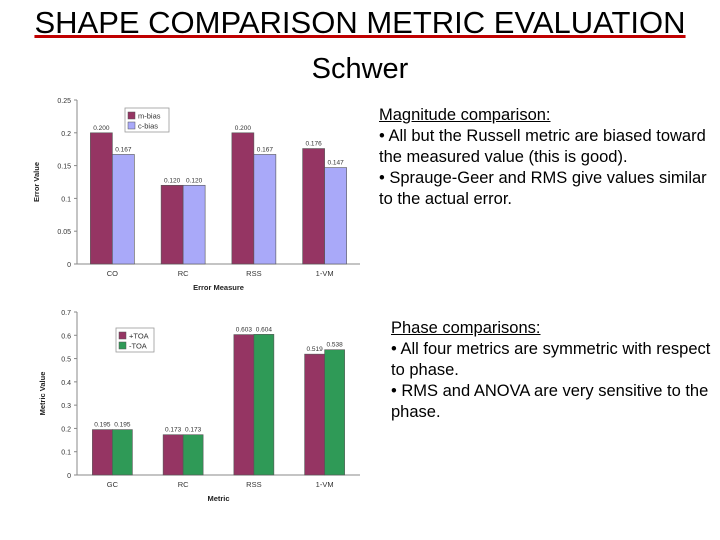 The width and height of the screenshot is (720, 540). What do you see at coordinates (264, 329) in the screenshot?
I see `data-label: 0.604` at bounding box center [264, 329].